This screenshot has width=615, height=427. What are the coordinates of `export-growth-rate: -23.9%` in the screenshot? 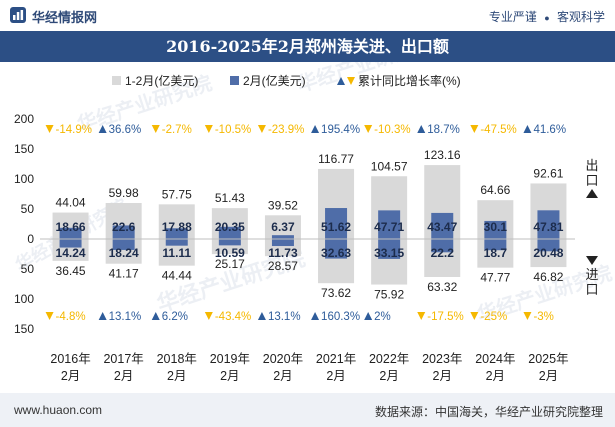 It's located at (280, 130).